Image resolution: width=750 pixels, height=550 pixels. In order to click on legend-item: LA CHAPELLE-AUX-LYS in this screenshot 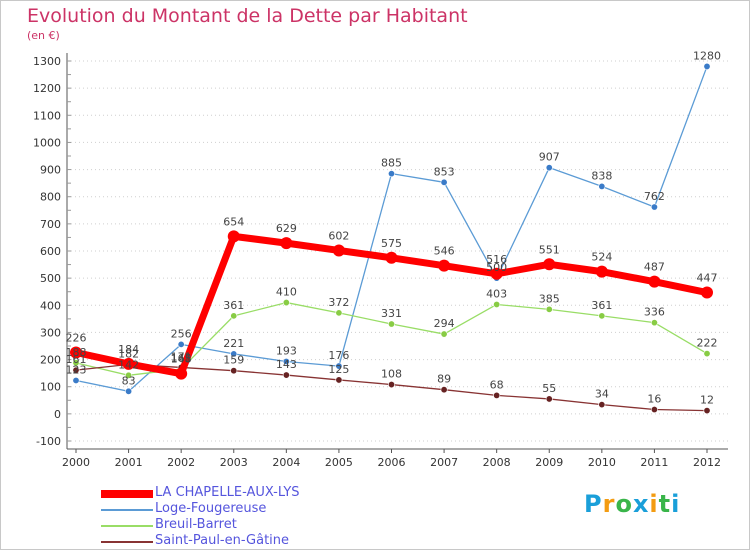, I will do `click(251, 493)`.